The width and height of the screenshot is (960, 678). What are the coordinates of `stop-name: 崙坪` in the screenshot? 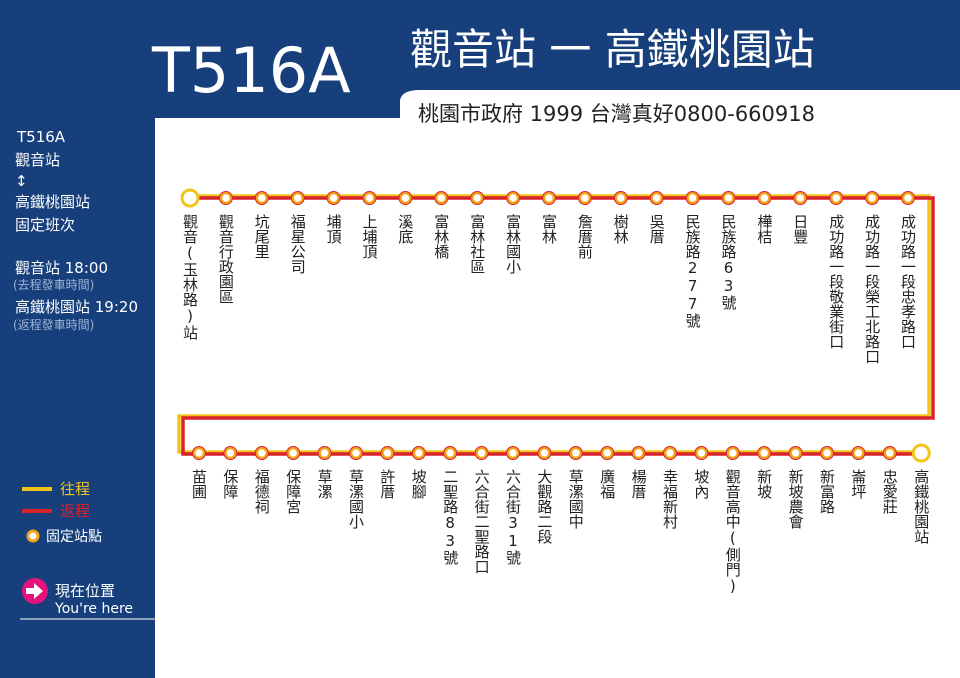 It's located at (858, 484).